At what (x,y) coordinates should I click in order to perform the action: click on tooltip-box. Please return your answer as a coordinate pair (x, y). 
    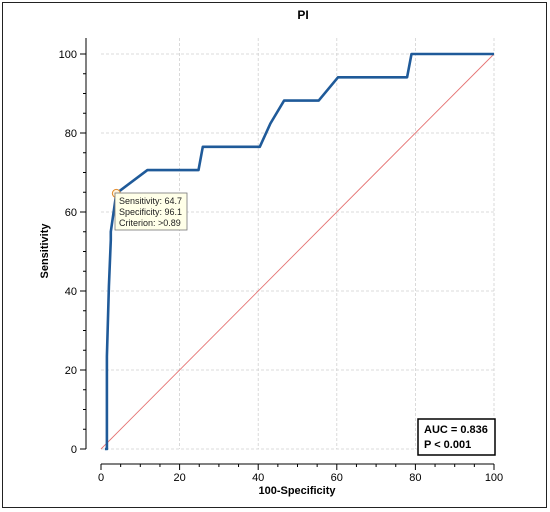
    Looking at the image, I should click on (151, 211).